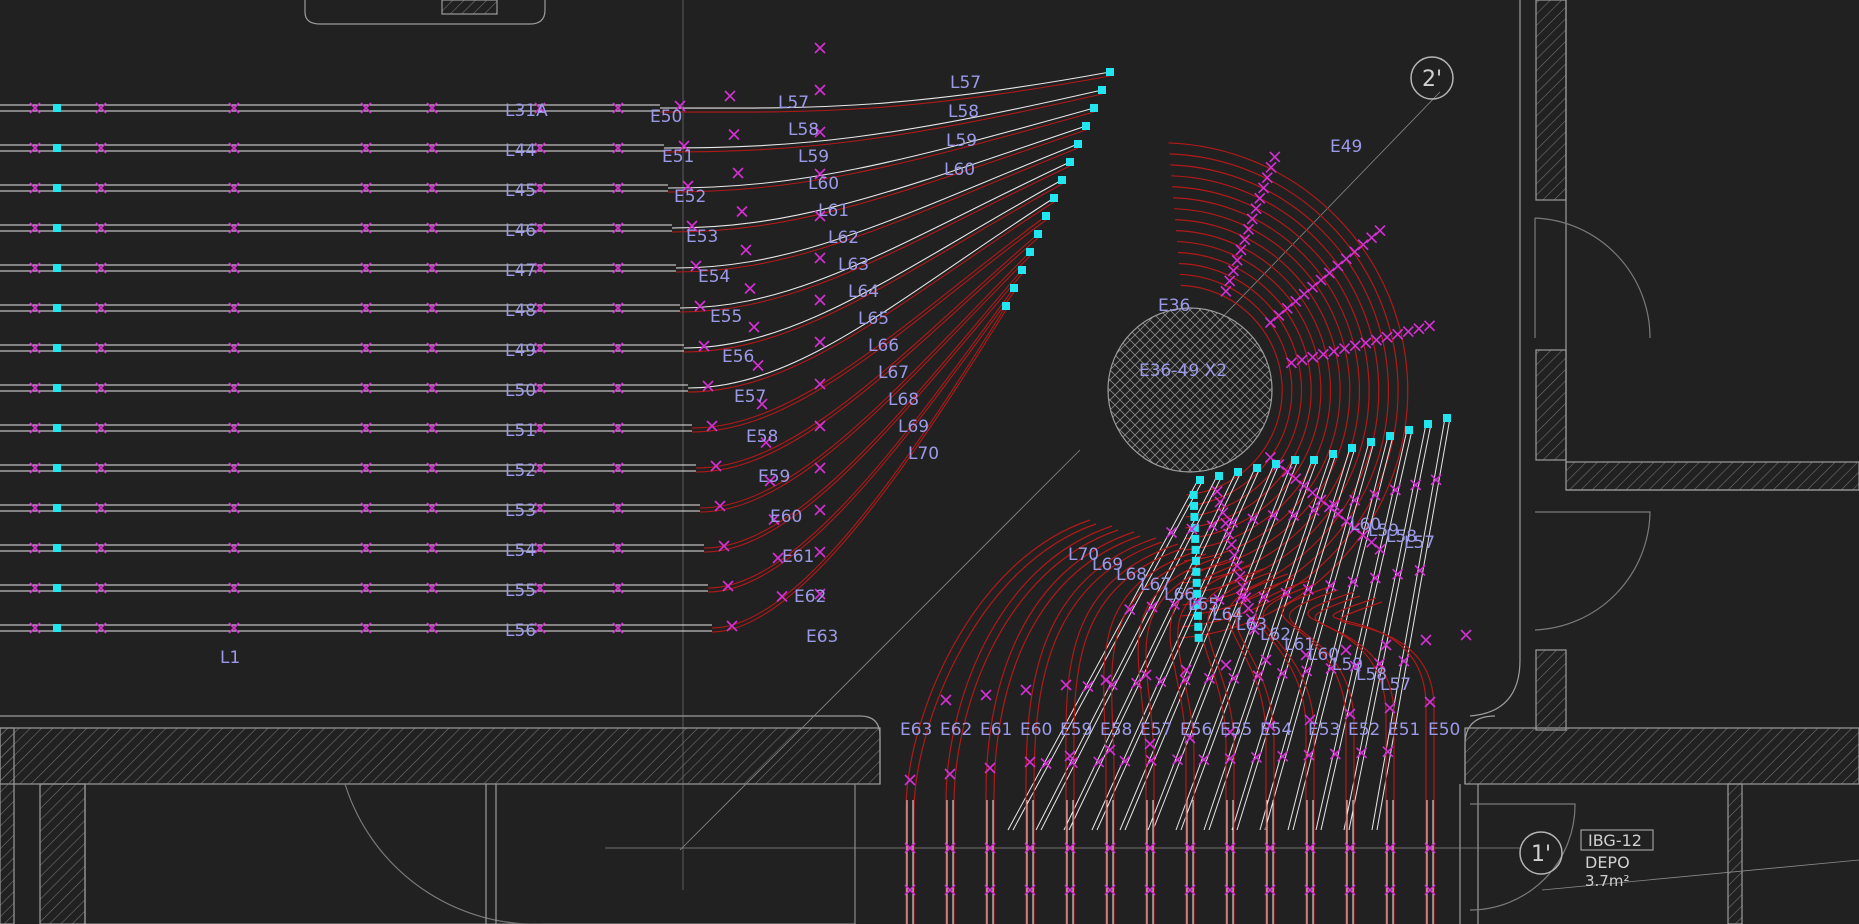 The height and width of the screenshot is (924, 1859). Describe the element at coordinates (1323, 655) in the screenshot. I see `bottom-upper-label: L60` at that location.